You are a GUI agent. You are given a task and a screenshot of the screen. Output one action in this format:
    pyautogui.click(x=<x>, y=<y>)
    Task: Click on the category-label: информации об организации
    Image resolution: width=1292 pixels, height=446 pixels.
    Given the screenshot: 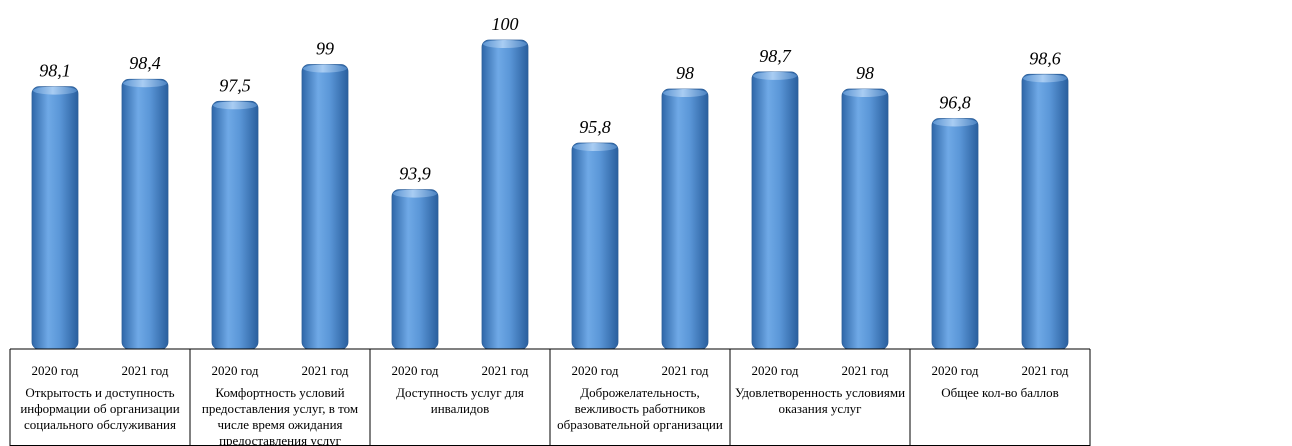 What is the action you would take?
    pyautogui.click(x=99, y=408)
    